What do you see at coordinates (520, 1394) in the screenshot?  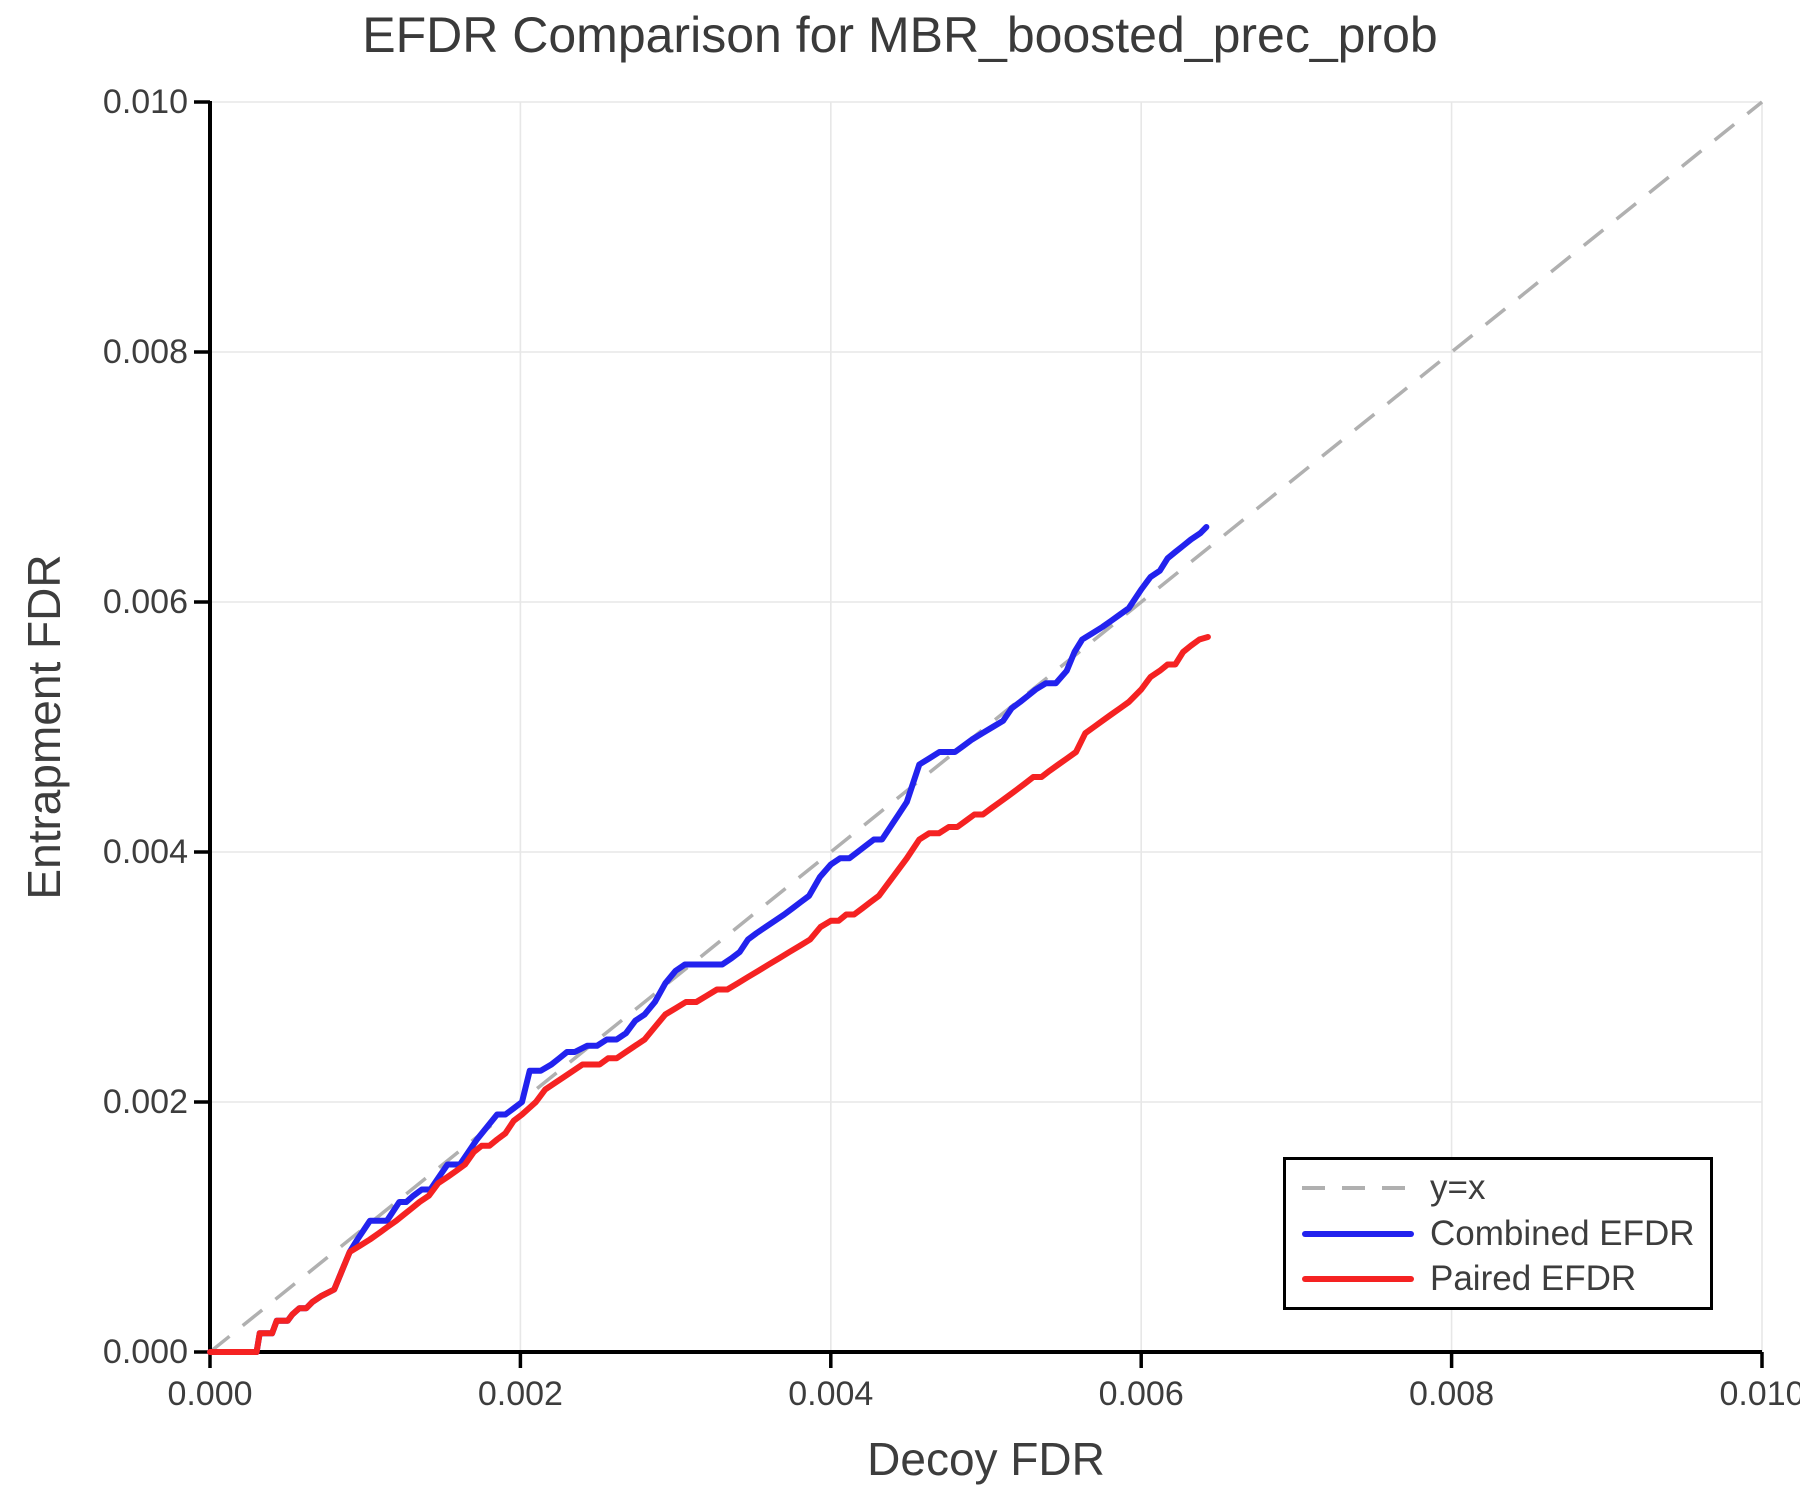 I see `x-tick-label: 0.002` at bounding box center [520, 1394].